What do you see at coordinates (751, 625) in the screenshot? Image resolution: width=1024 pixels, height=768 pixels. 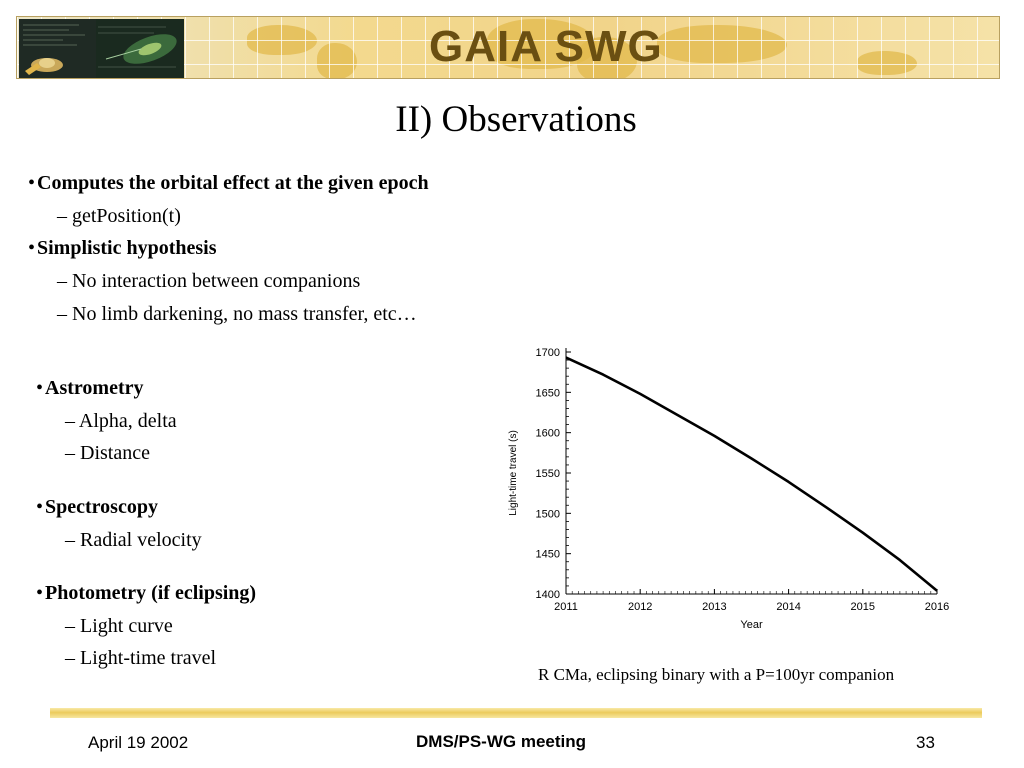 I see `x-axis-label: Year` at bounding box center [751, 625].